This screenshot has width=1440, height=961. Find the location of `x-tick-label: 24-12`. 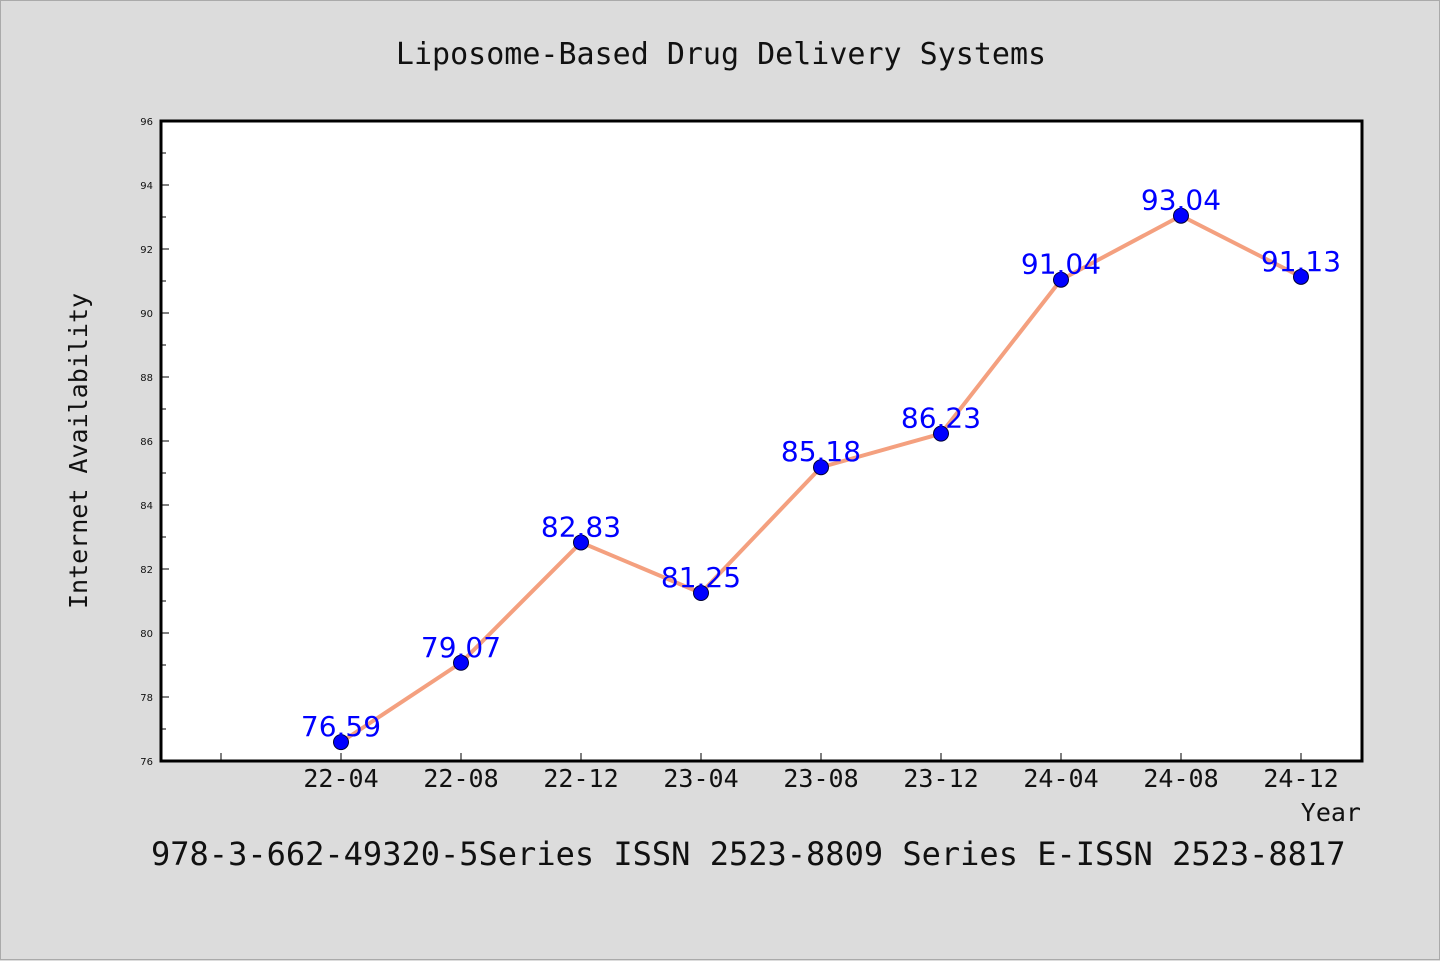

x-tick-label: 24-12 is located at coordinates (1300, 778).